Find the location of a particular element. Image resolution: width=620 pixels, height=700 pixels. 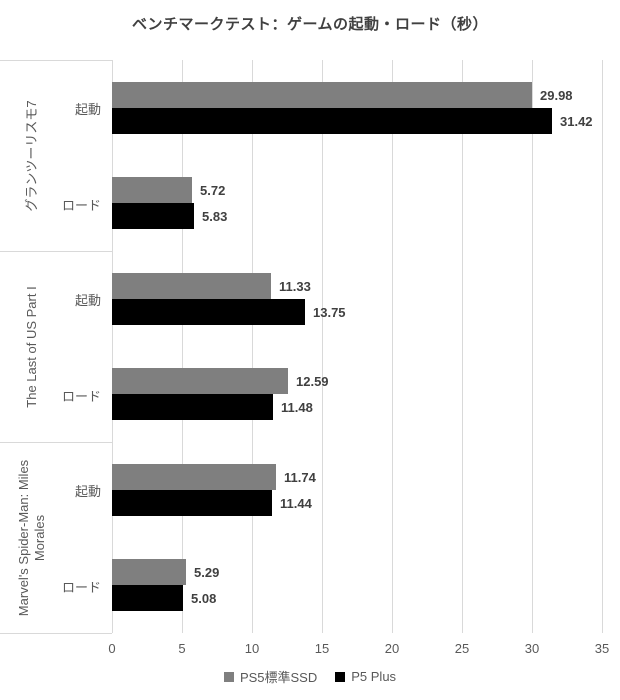

bar-value-label: 11.74 is located at coordinates (300, 477).